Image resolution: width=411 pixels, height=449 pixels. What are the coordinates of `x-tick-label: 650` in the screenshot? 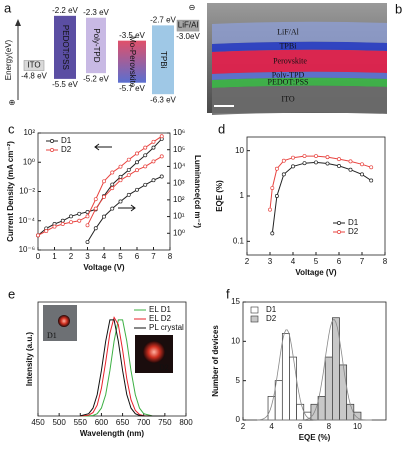 It's located at (123, 422).